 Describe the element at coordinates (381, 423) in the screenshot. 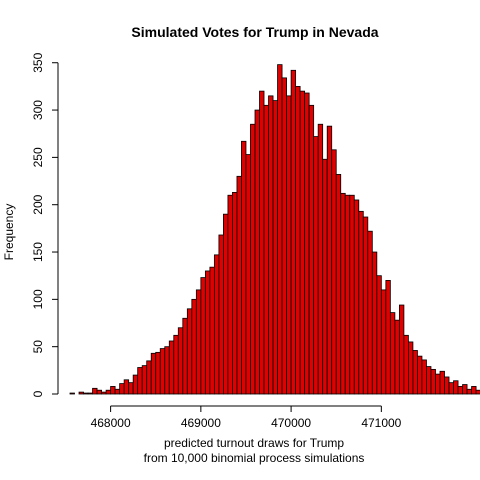

I see `x-tick-label: 471000` at that location.